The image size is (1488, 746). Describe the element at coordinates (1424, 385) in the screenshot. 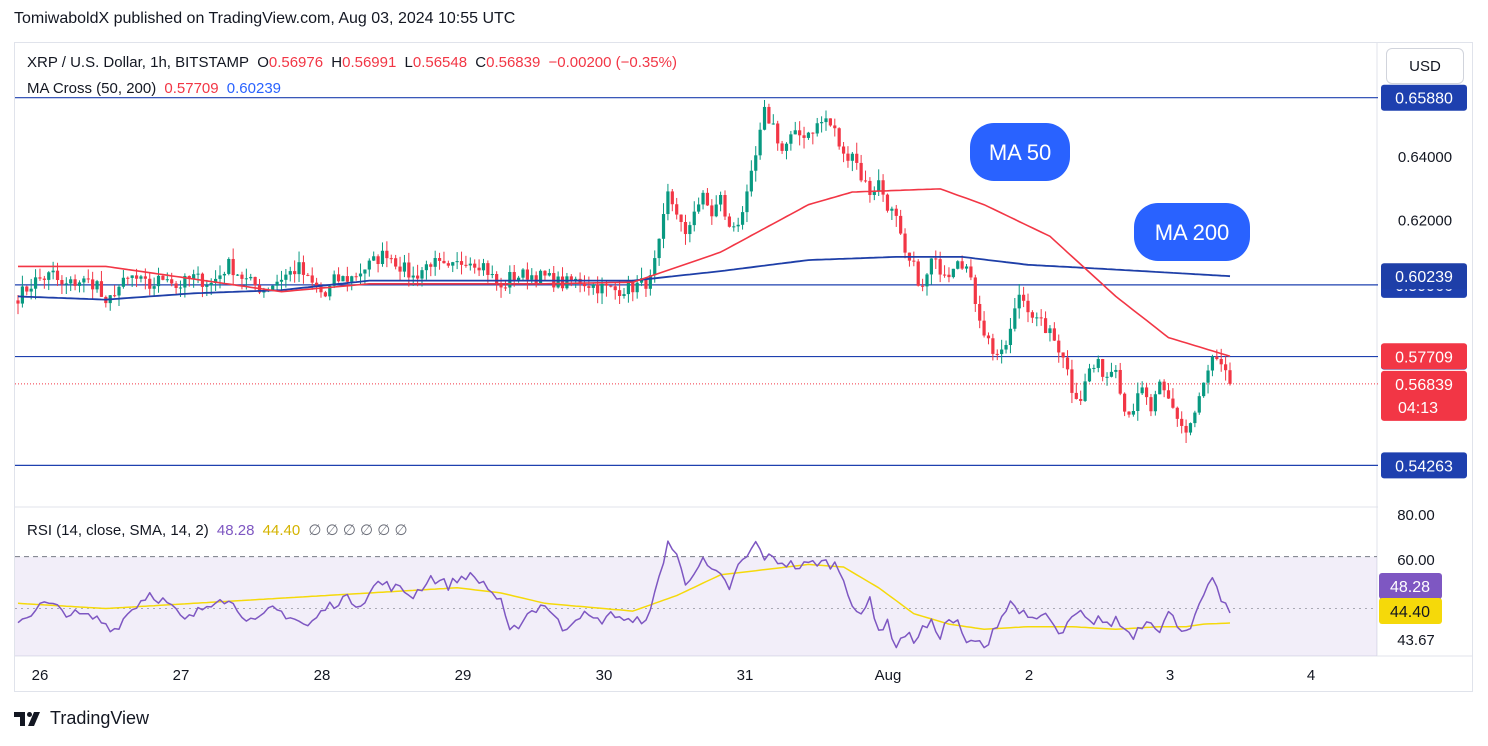

I see `price-tag-label: 0.56839` at that location.